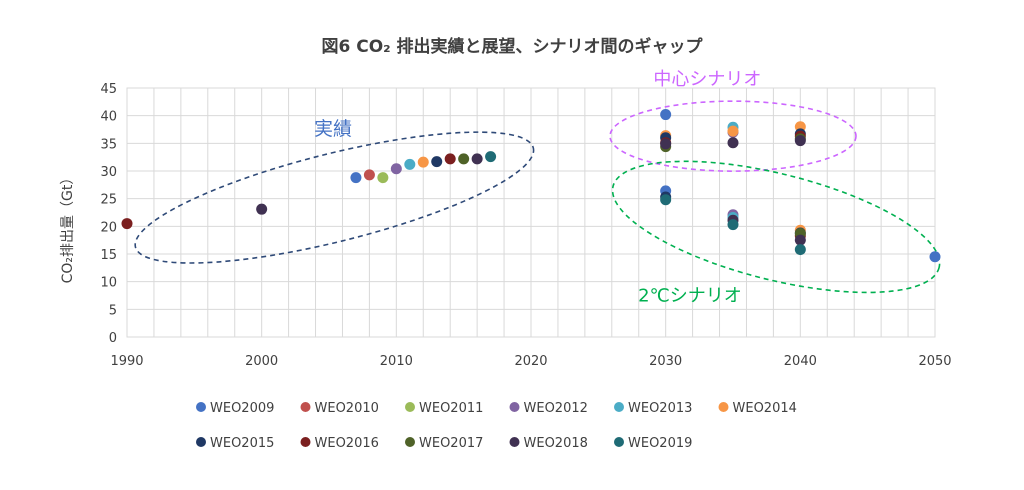  Describe the element at coordinates (242, 443) in the screenshot. I see `legend-label: WEO2015` at that location.